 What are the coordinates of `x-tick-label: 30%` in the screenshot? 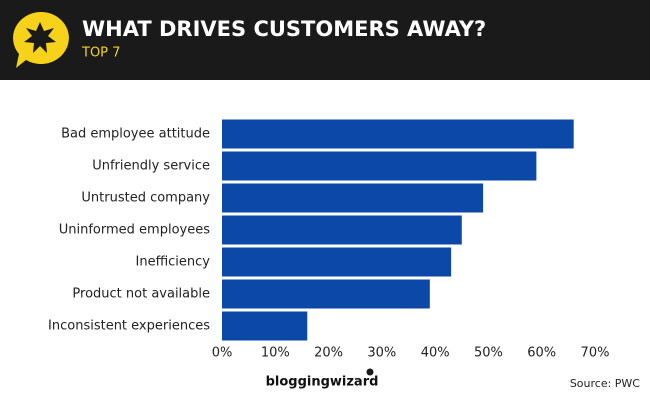 It's located at (381, 353).